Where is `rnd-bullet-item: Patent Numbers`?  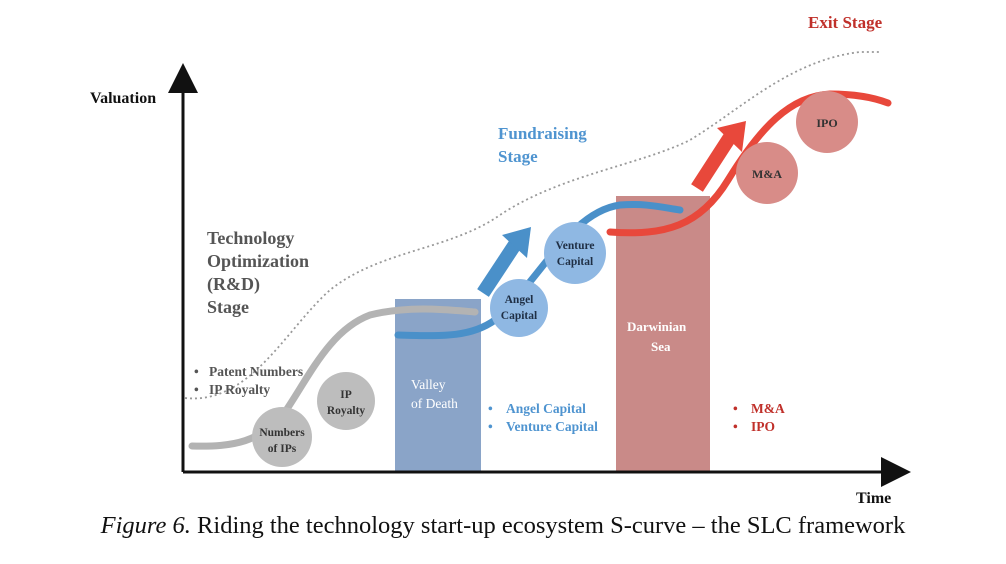
rnd-bullet-item: Patent Numbers is located at coordinates (256, 371).